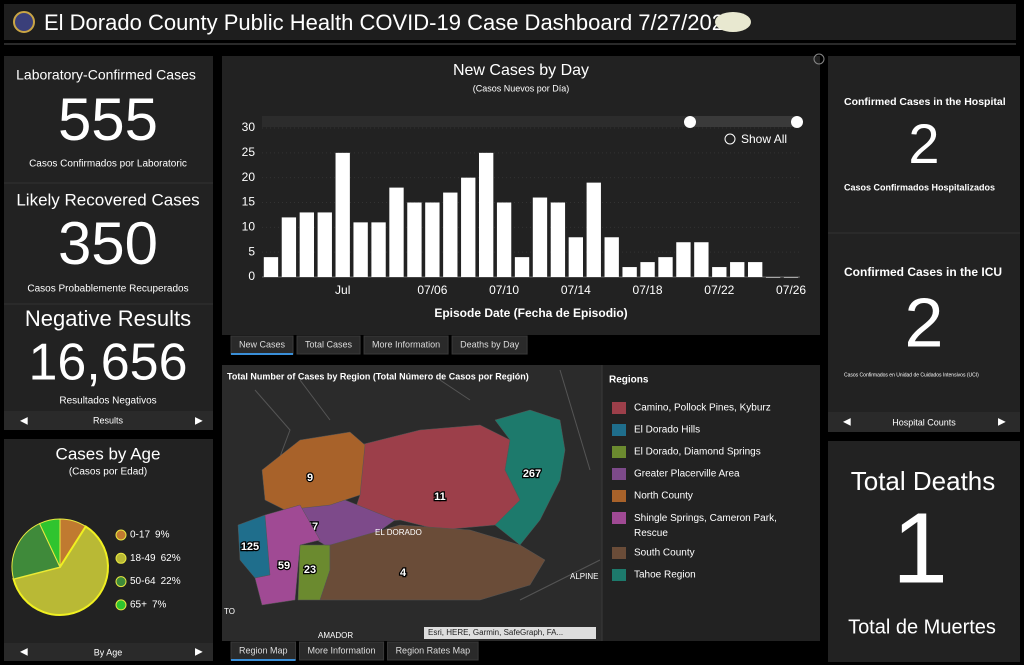  I want to click on region-count: 11, so click(440, 497).